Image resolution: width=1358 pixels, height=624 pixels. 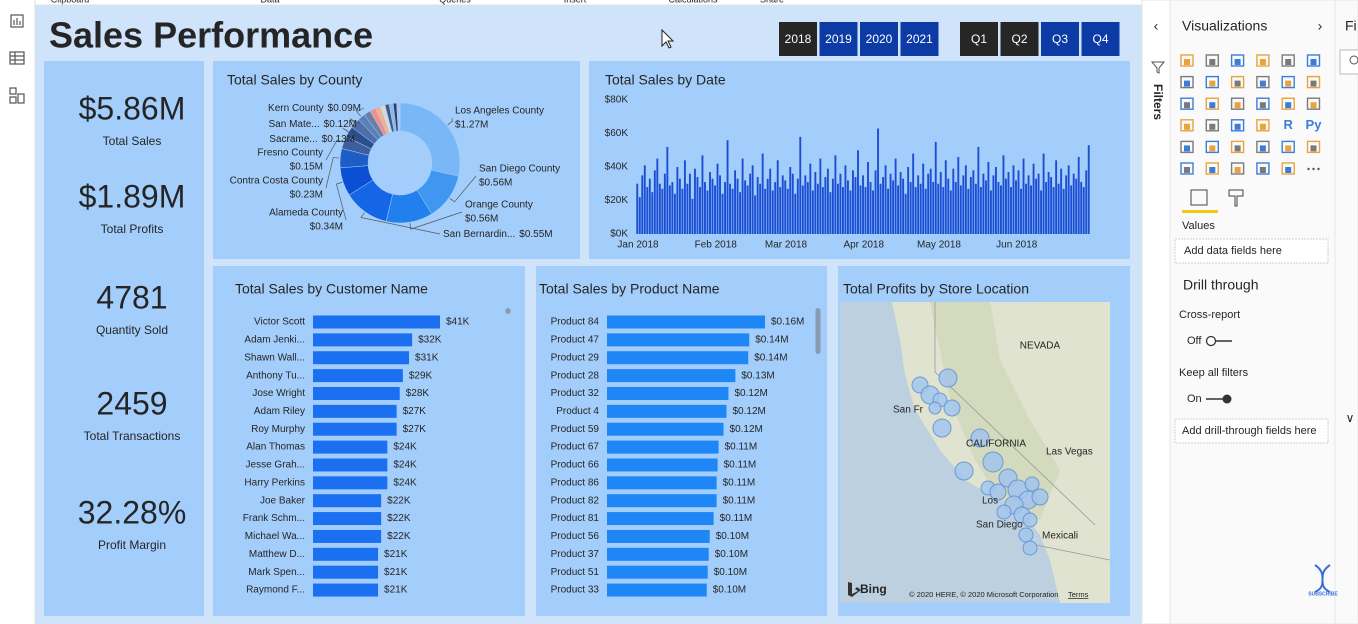 I want to click on pane-chevron: ∨, so click(x=1350, y=418).